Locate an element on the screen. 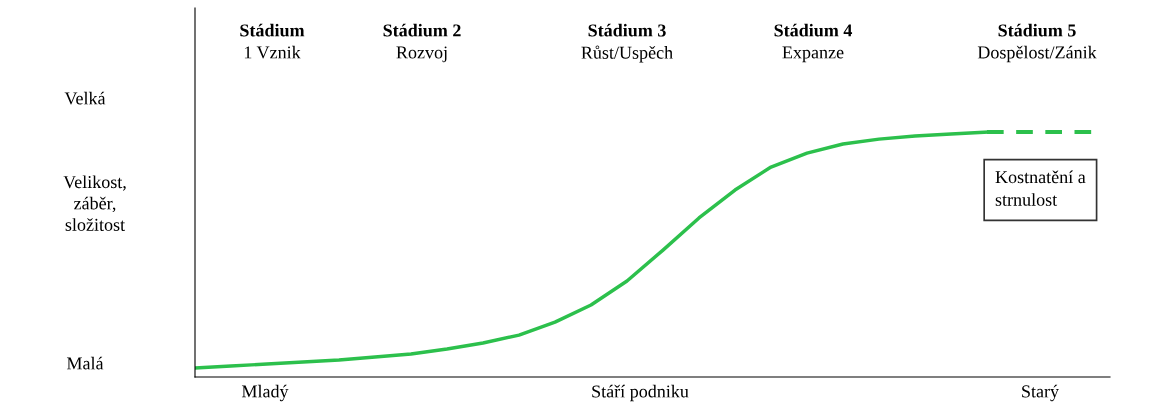 The height and width of the screenshot is (407, 1151). x-axis-title: Stáří podniku is located at coordinates (640, 393).